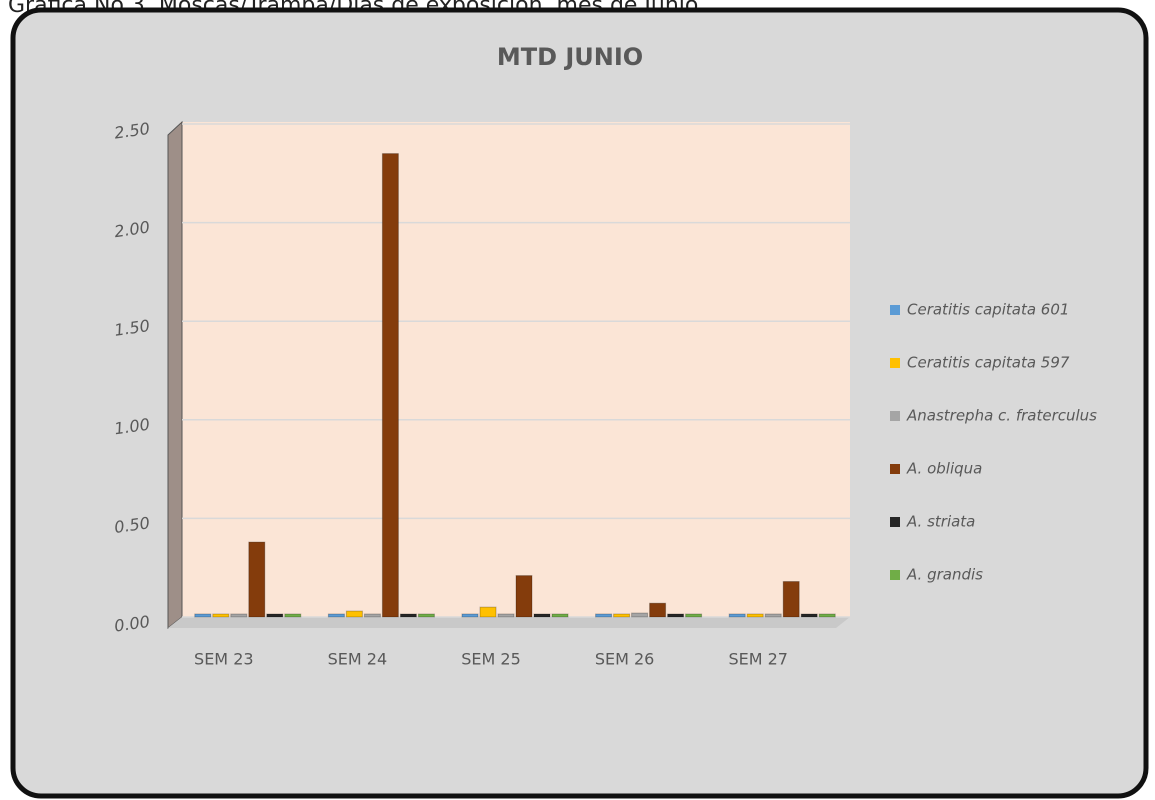 This screenshot has width=1155, height=800. What do you see at coordinates (175, 375) in the screenshot?
I see `axis-wall` at bounding box center [175, 375].